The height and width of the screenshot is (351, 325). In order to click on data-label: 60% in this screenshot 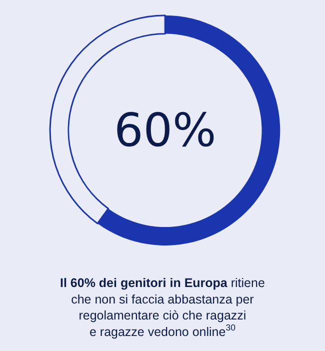, I will do `click(165, 130)`.